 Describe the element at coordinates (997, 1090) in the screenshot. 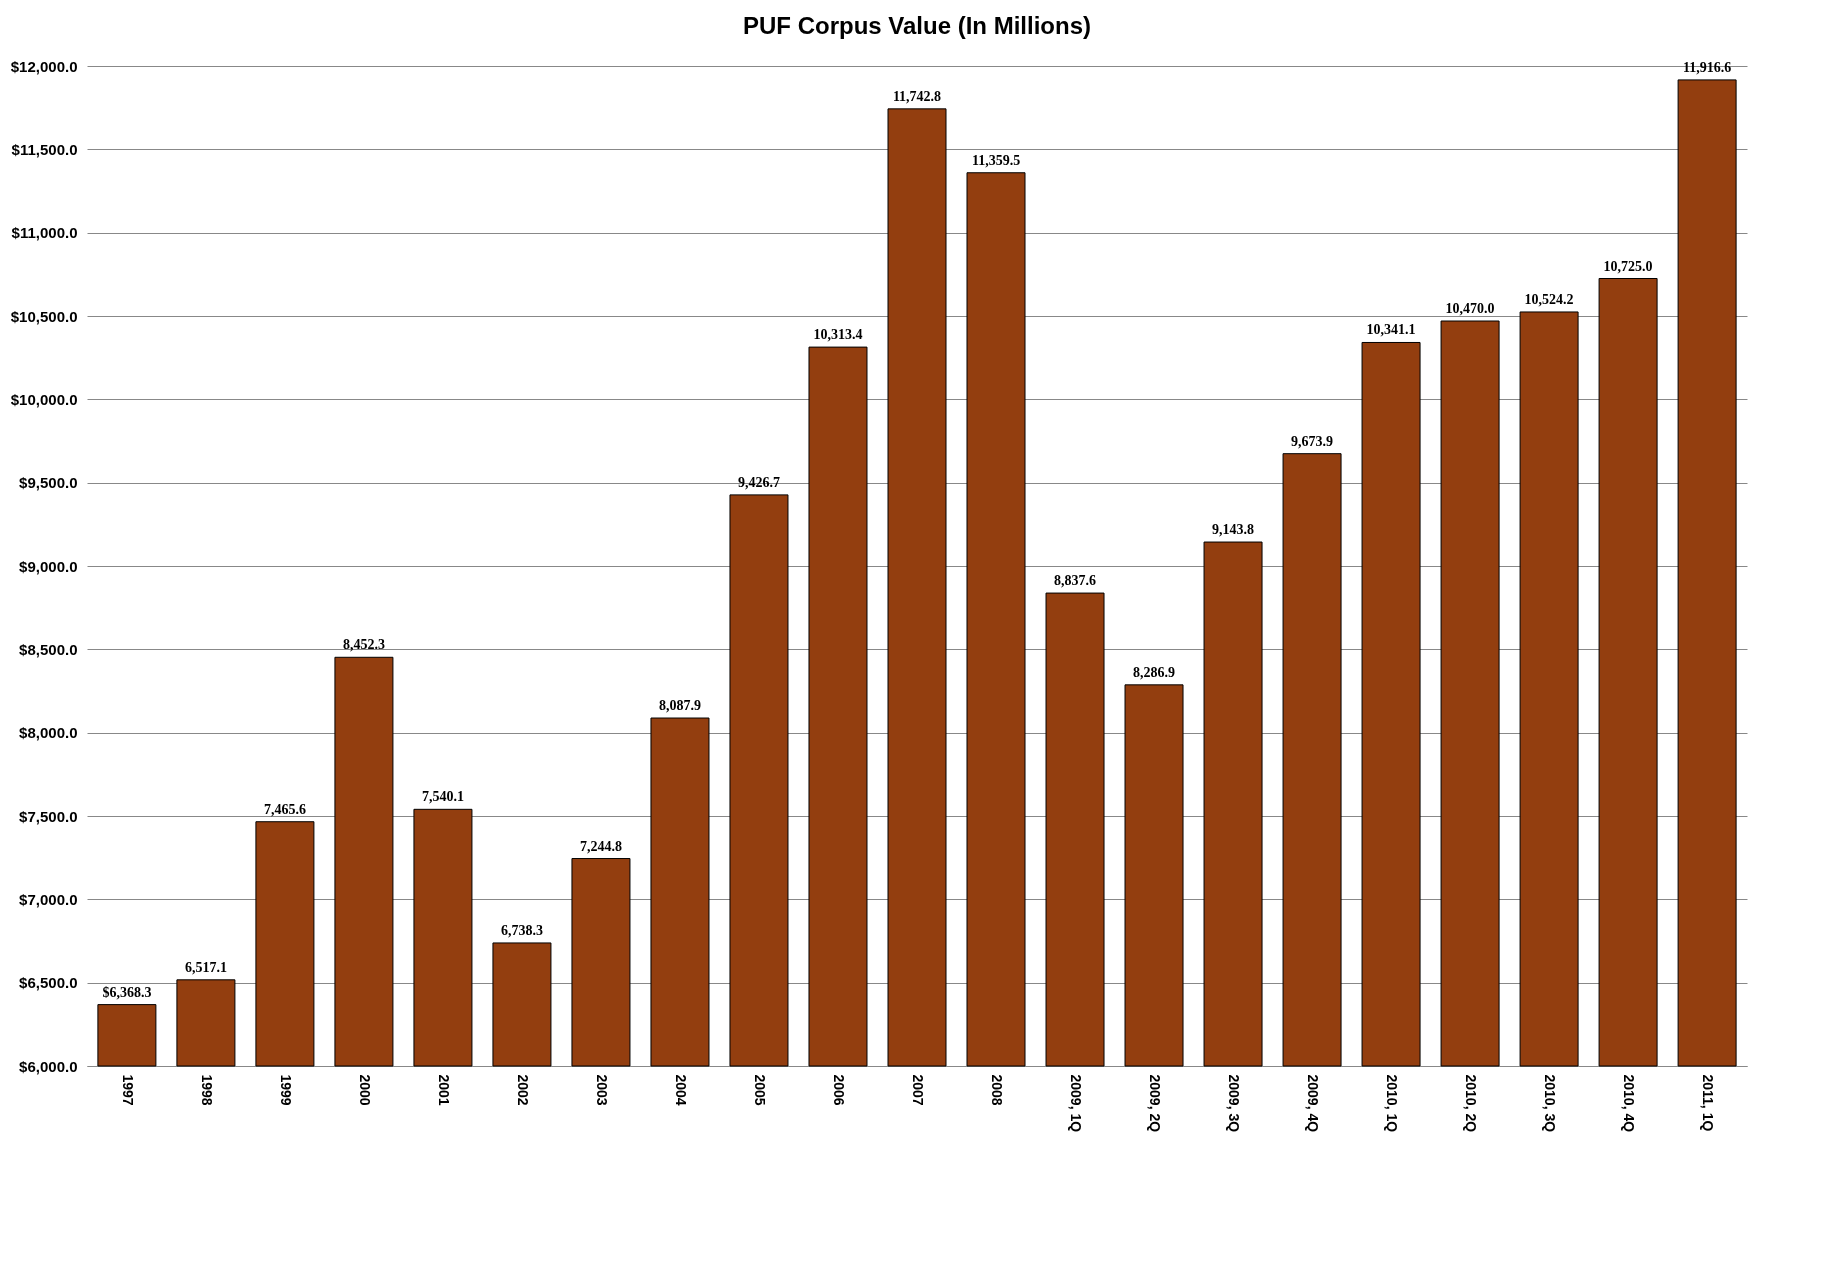

I see `x-tick-label: 2008` at that location.